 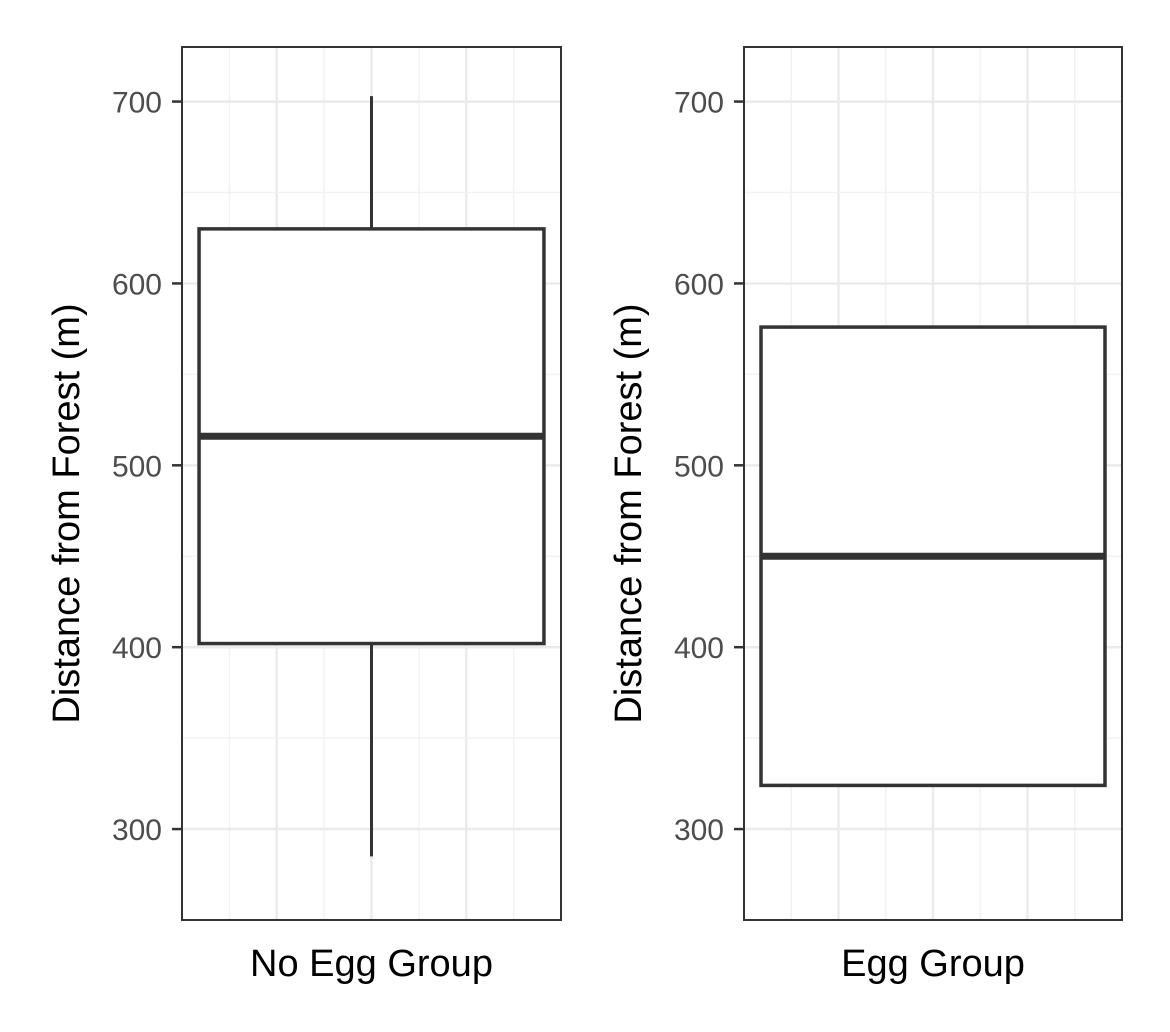 I want to click on x-axis-title: Egg Group, so click(x=933, y=964).